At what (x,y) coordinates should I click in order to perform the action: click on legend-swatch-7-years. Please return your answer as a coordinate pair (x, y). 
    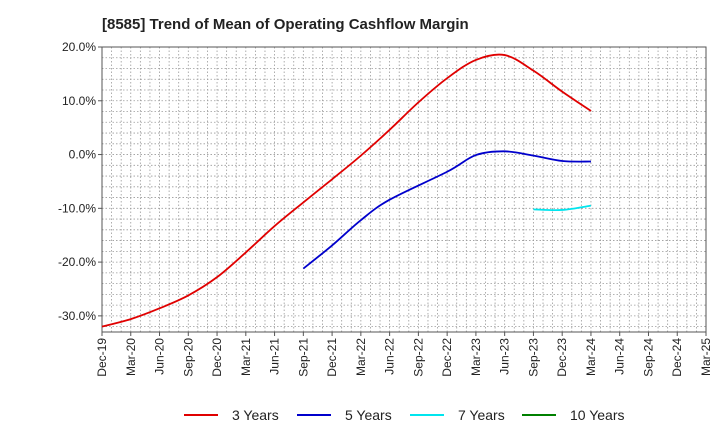
    Looking at the image, I should click on (427, 415).